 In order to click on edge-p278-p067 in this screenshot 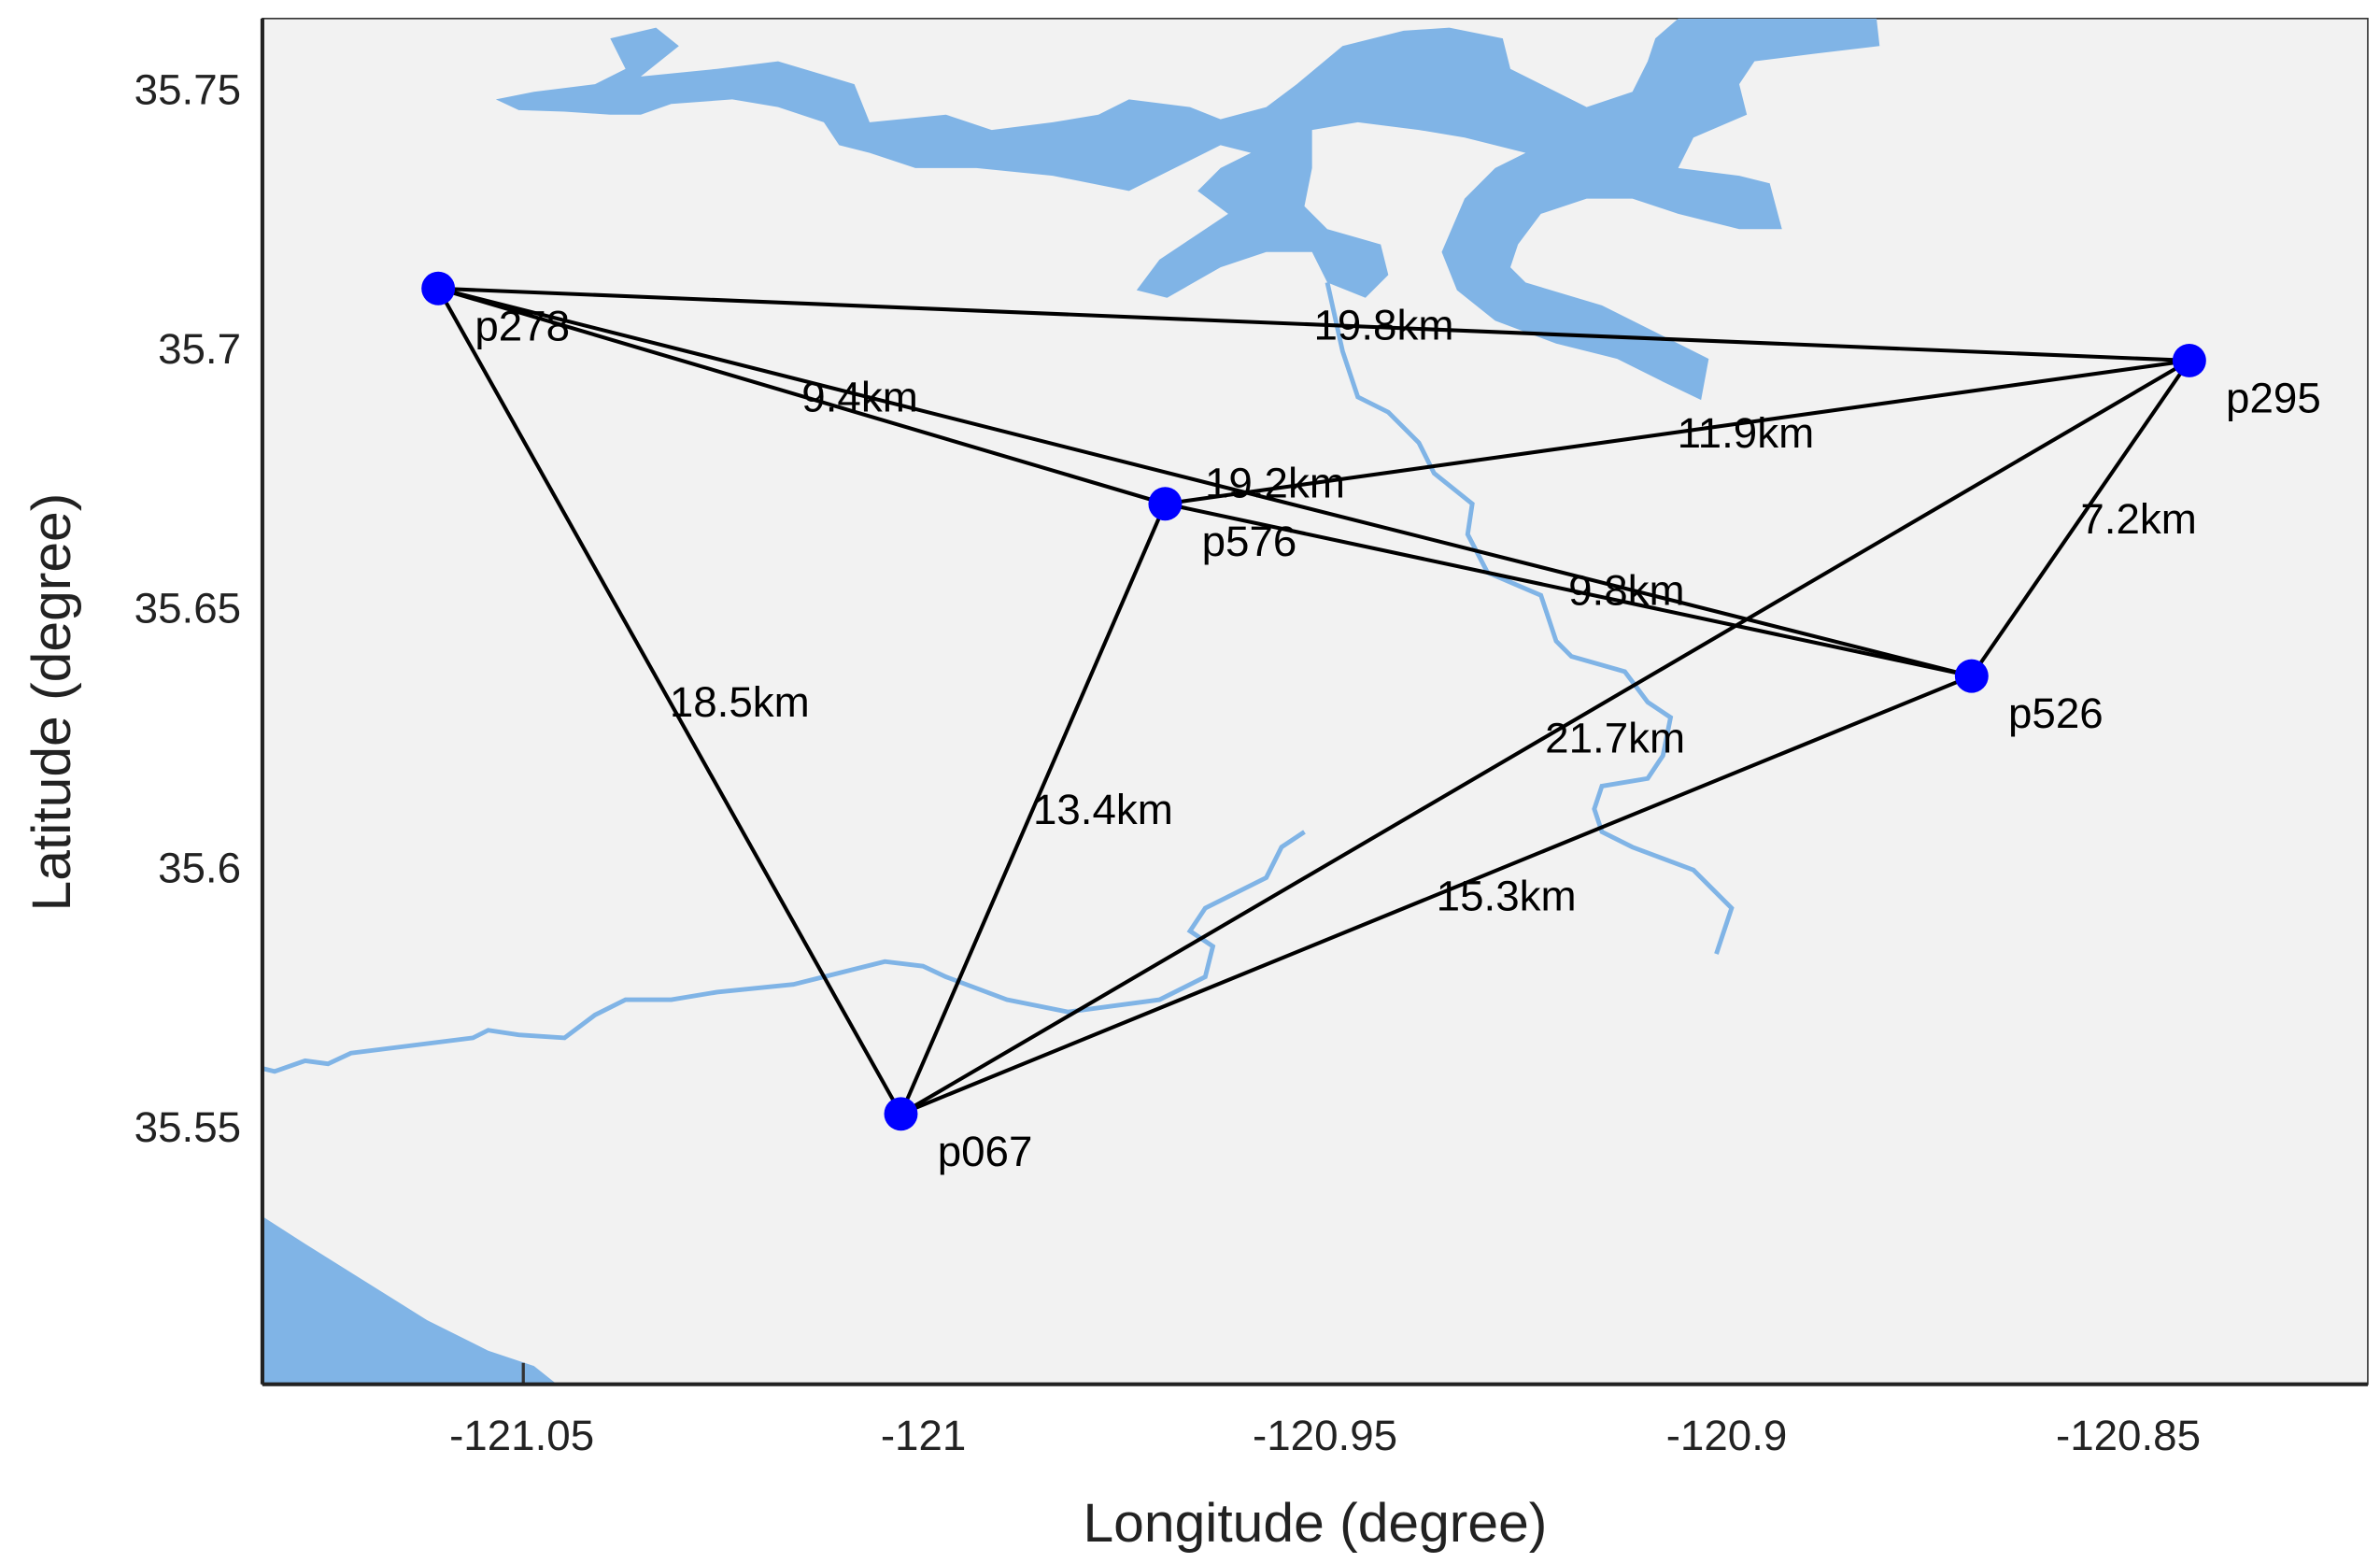, I will do `click(669, 701)`.